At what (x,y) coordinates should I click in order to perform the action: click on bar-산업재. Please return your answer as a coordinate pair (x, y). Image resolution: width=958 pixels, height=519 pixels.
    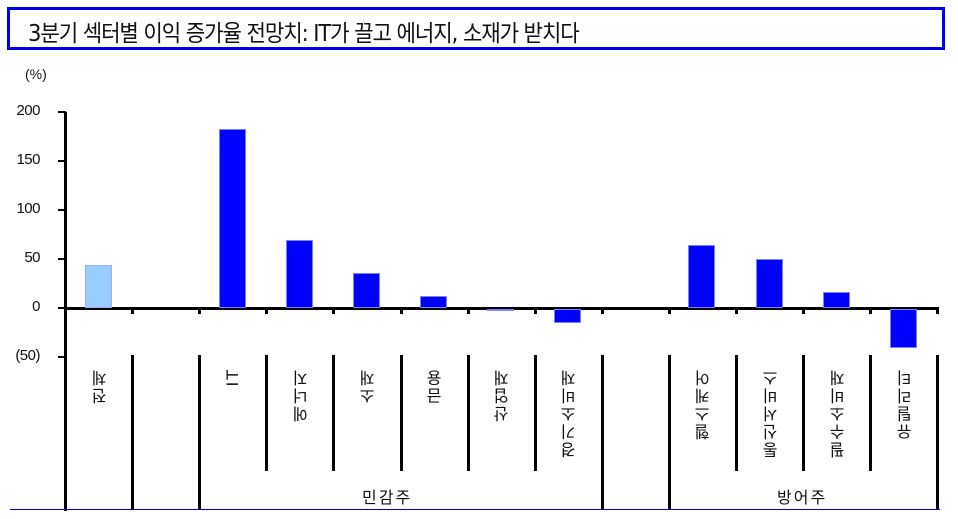
    Looking at the image, I should click on (501, 310).